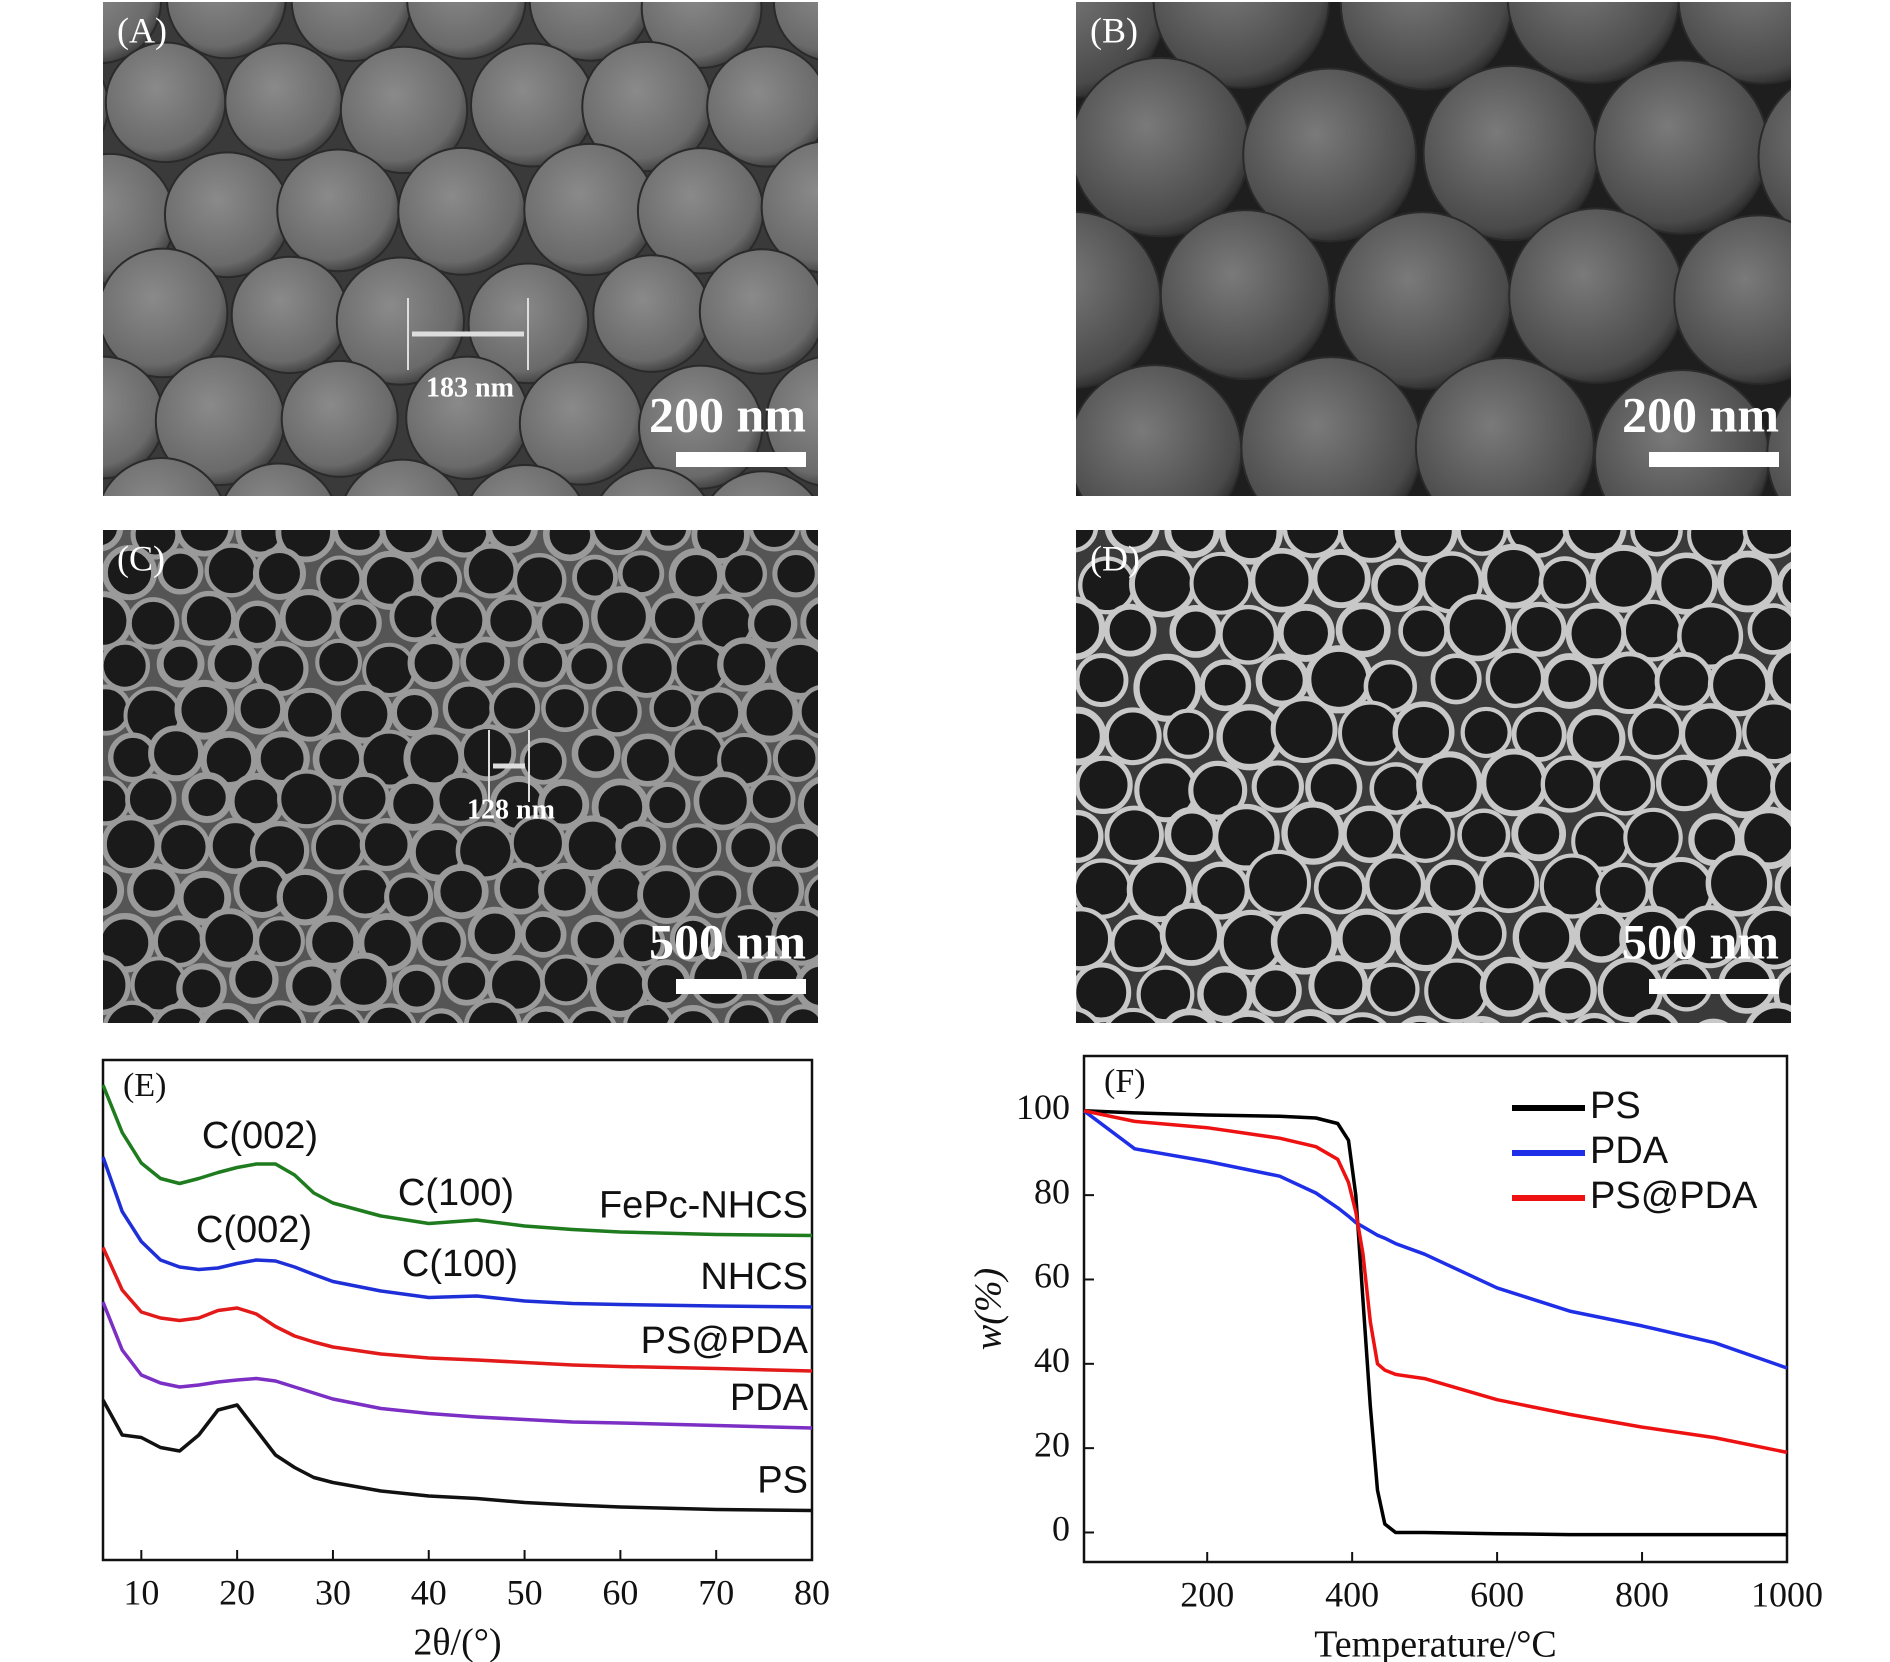 This screenshot has width=1890, height=1662. I want to click on series-label: NHCS, so click(754, 1277).